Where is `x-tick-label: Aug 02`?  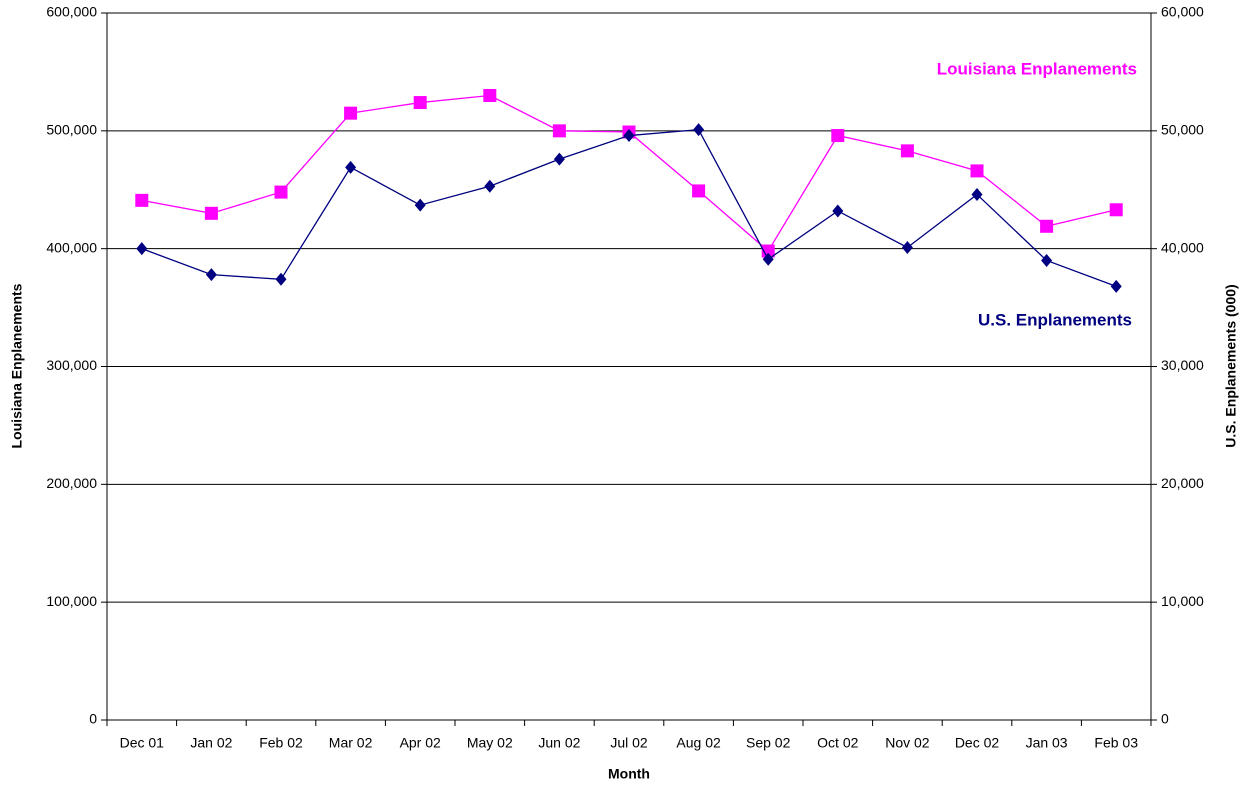 x-tick-label: Aug 02 is located at coordinates (698, 743).